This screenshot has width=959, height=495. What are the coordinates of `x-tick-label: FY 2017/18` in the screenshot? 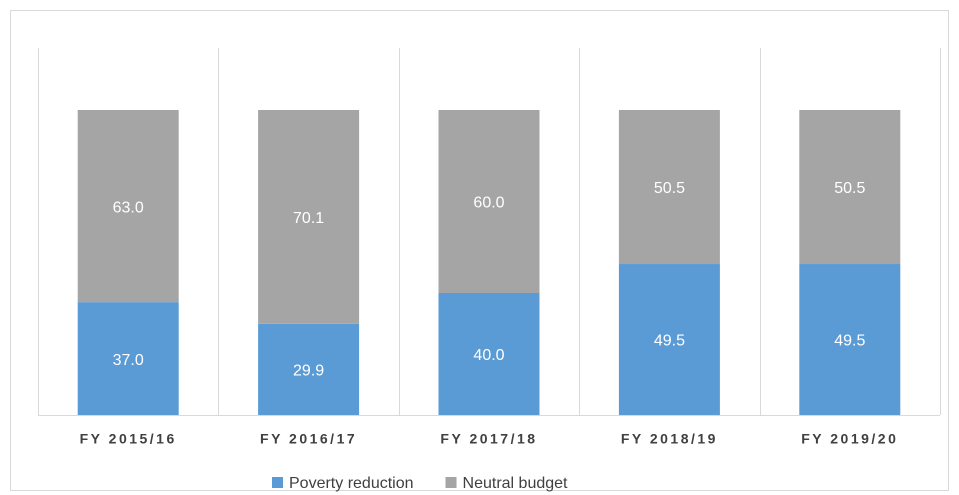 It's located at (488, 439).